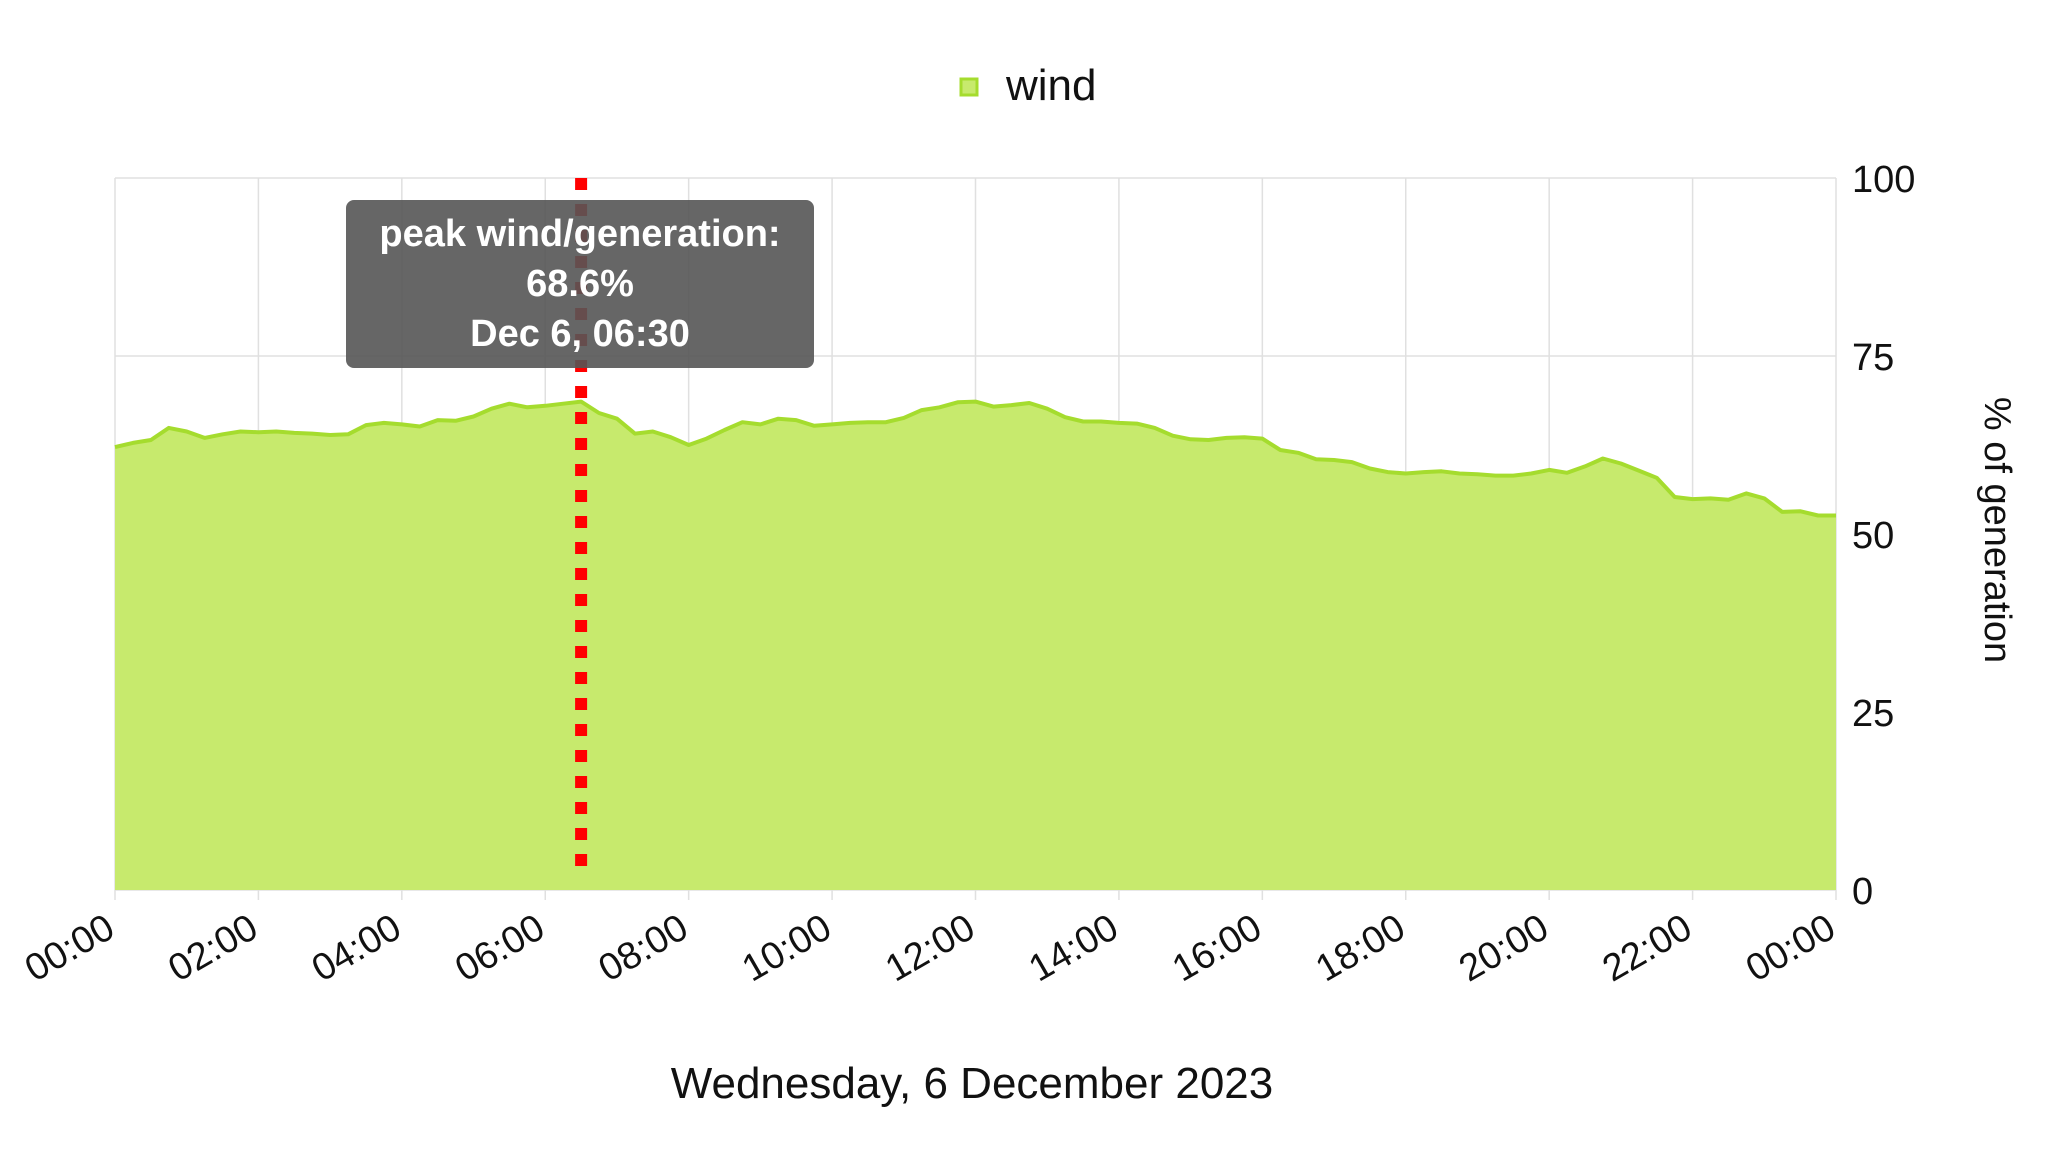 The width and height of the screenshot is (2048, 1152). I want to click on x-tick-label: 08:00, so click(643, 948).